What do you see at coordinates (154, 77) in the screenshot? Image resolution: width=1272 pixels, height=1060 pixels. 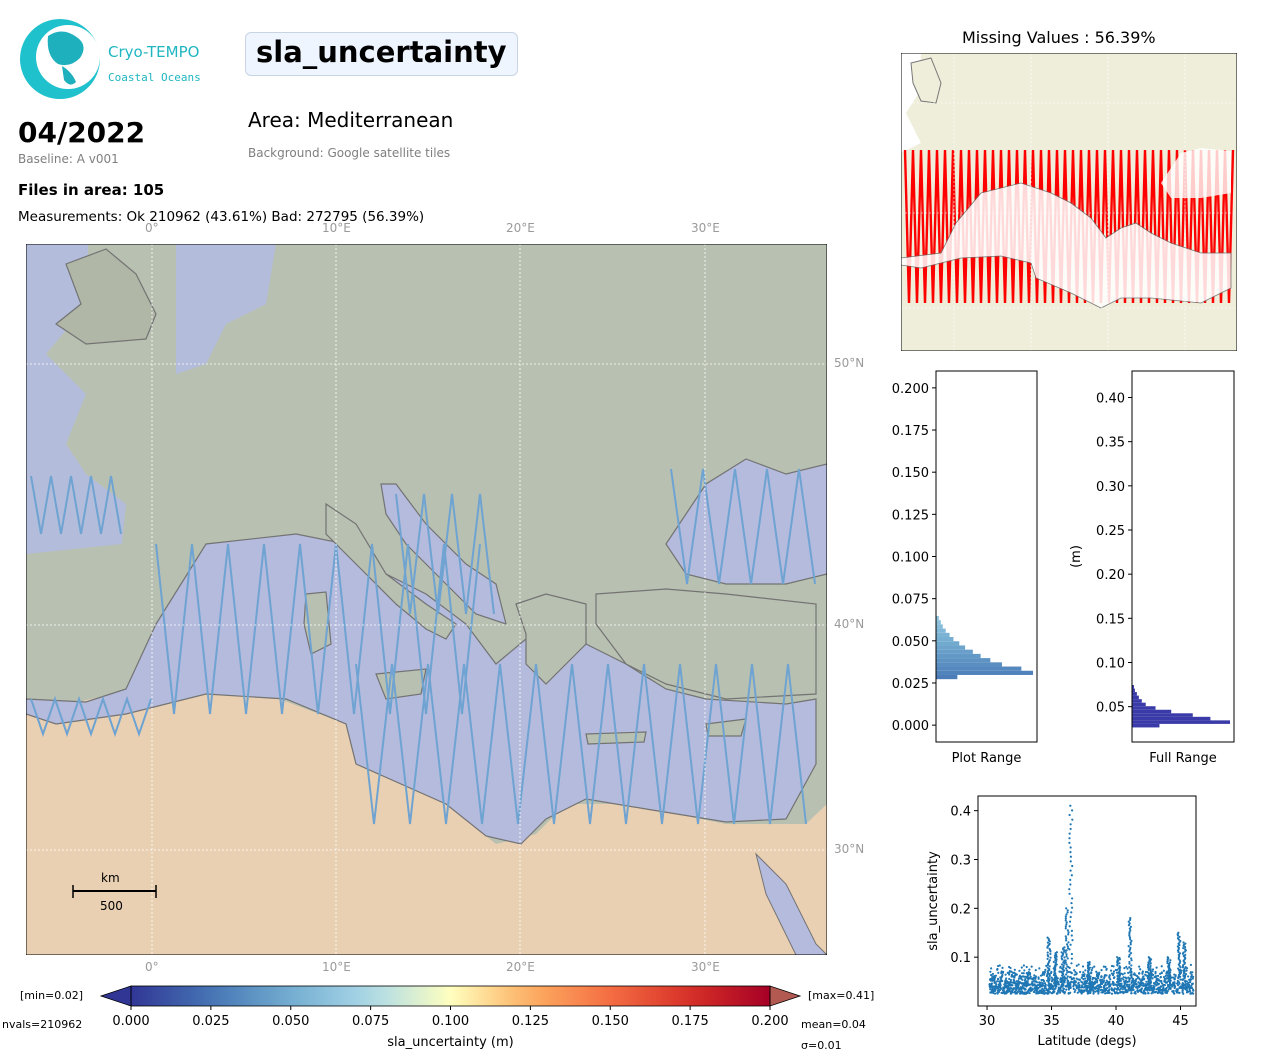 I see `logo-subtitle: Coastal Oceans` at bounding box center [154, 77].